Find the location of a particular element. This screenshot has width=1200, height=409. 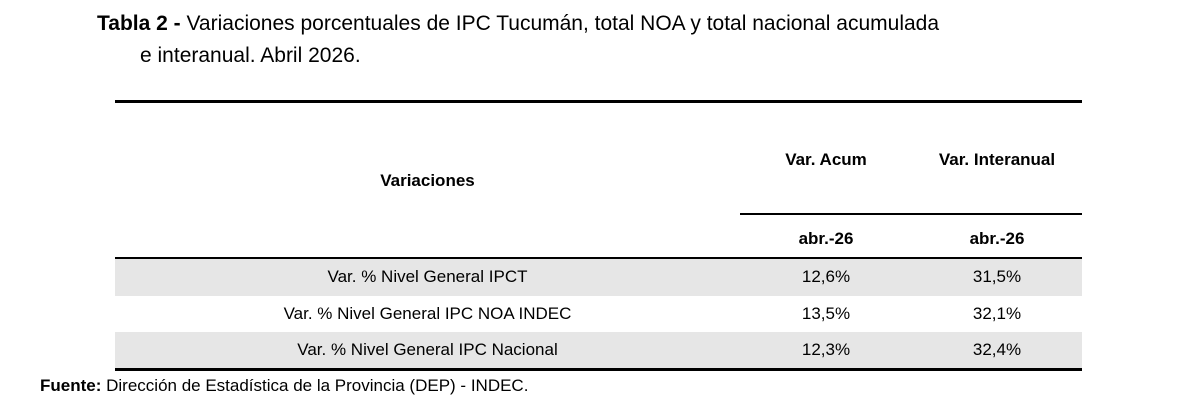

title-label: Tabla 2 - is located at coordinates (139, 23).